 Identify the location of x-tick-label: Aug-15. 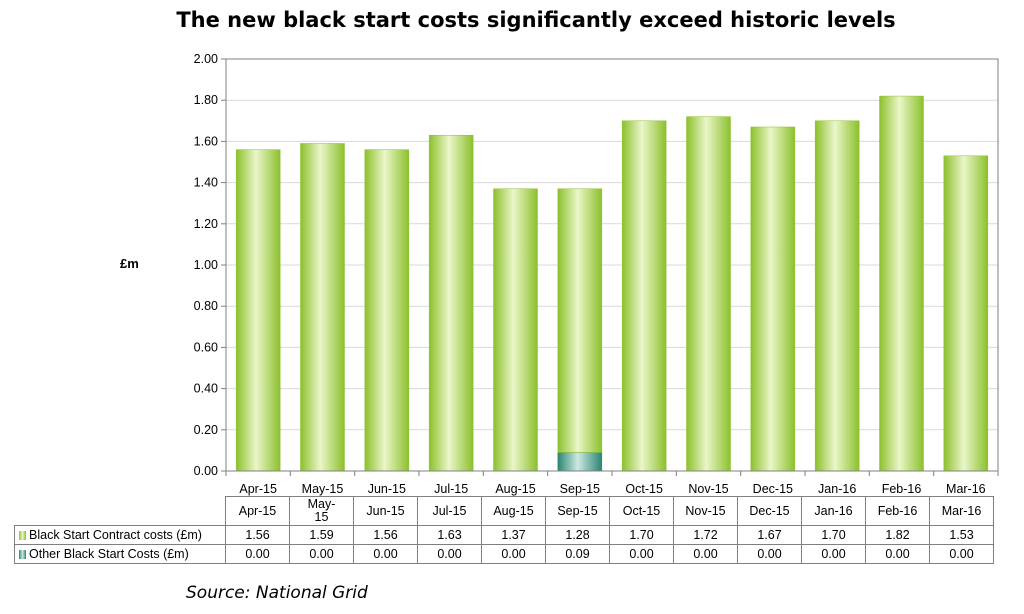
(515, 489).